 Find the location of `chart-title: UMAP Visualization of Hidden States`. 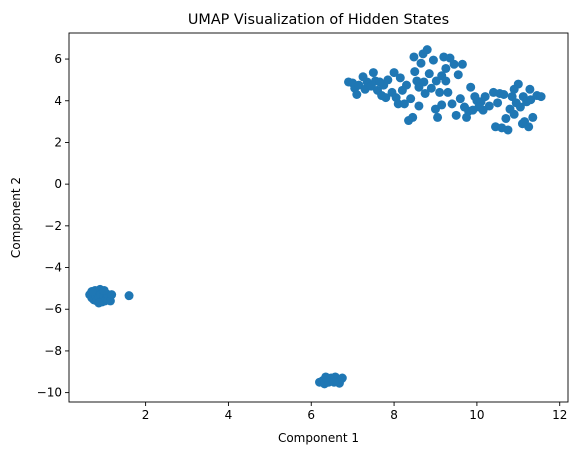

chart-title: UMAP Visualization of Hidden States is located at coordinates (318, 20).